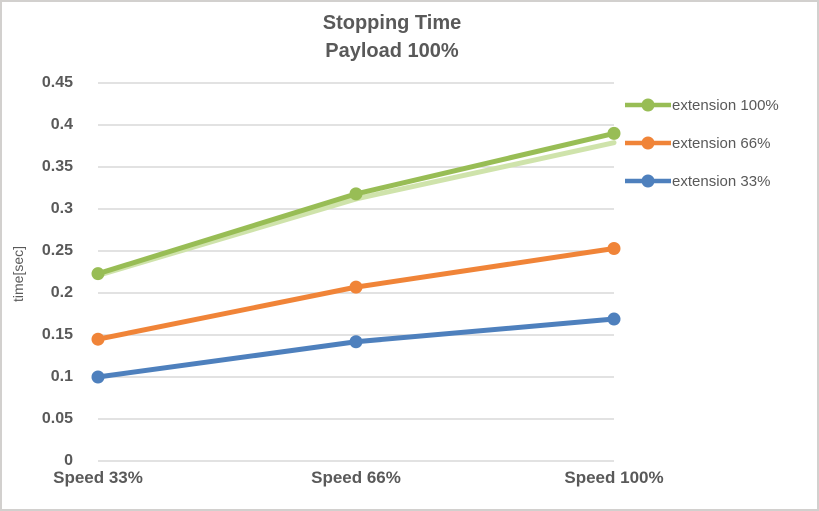 The image size is (819, 511). Describe the element at coordinates (68, 460) in the screenshot. I see `y-tick-label: 0` at that location.